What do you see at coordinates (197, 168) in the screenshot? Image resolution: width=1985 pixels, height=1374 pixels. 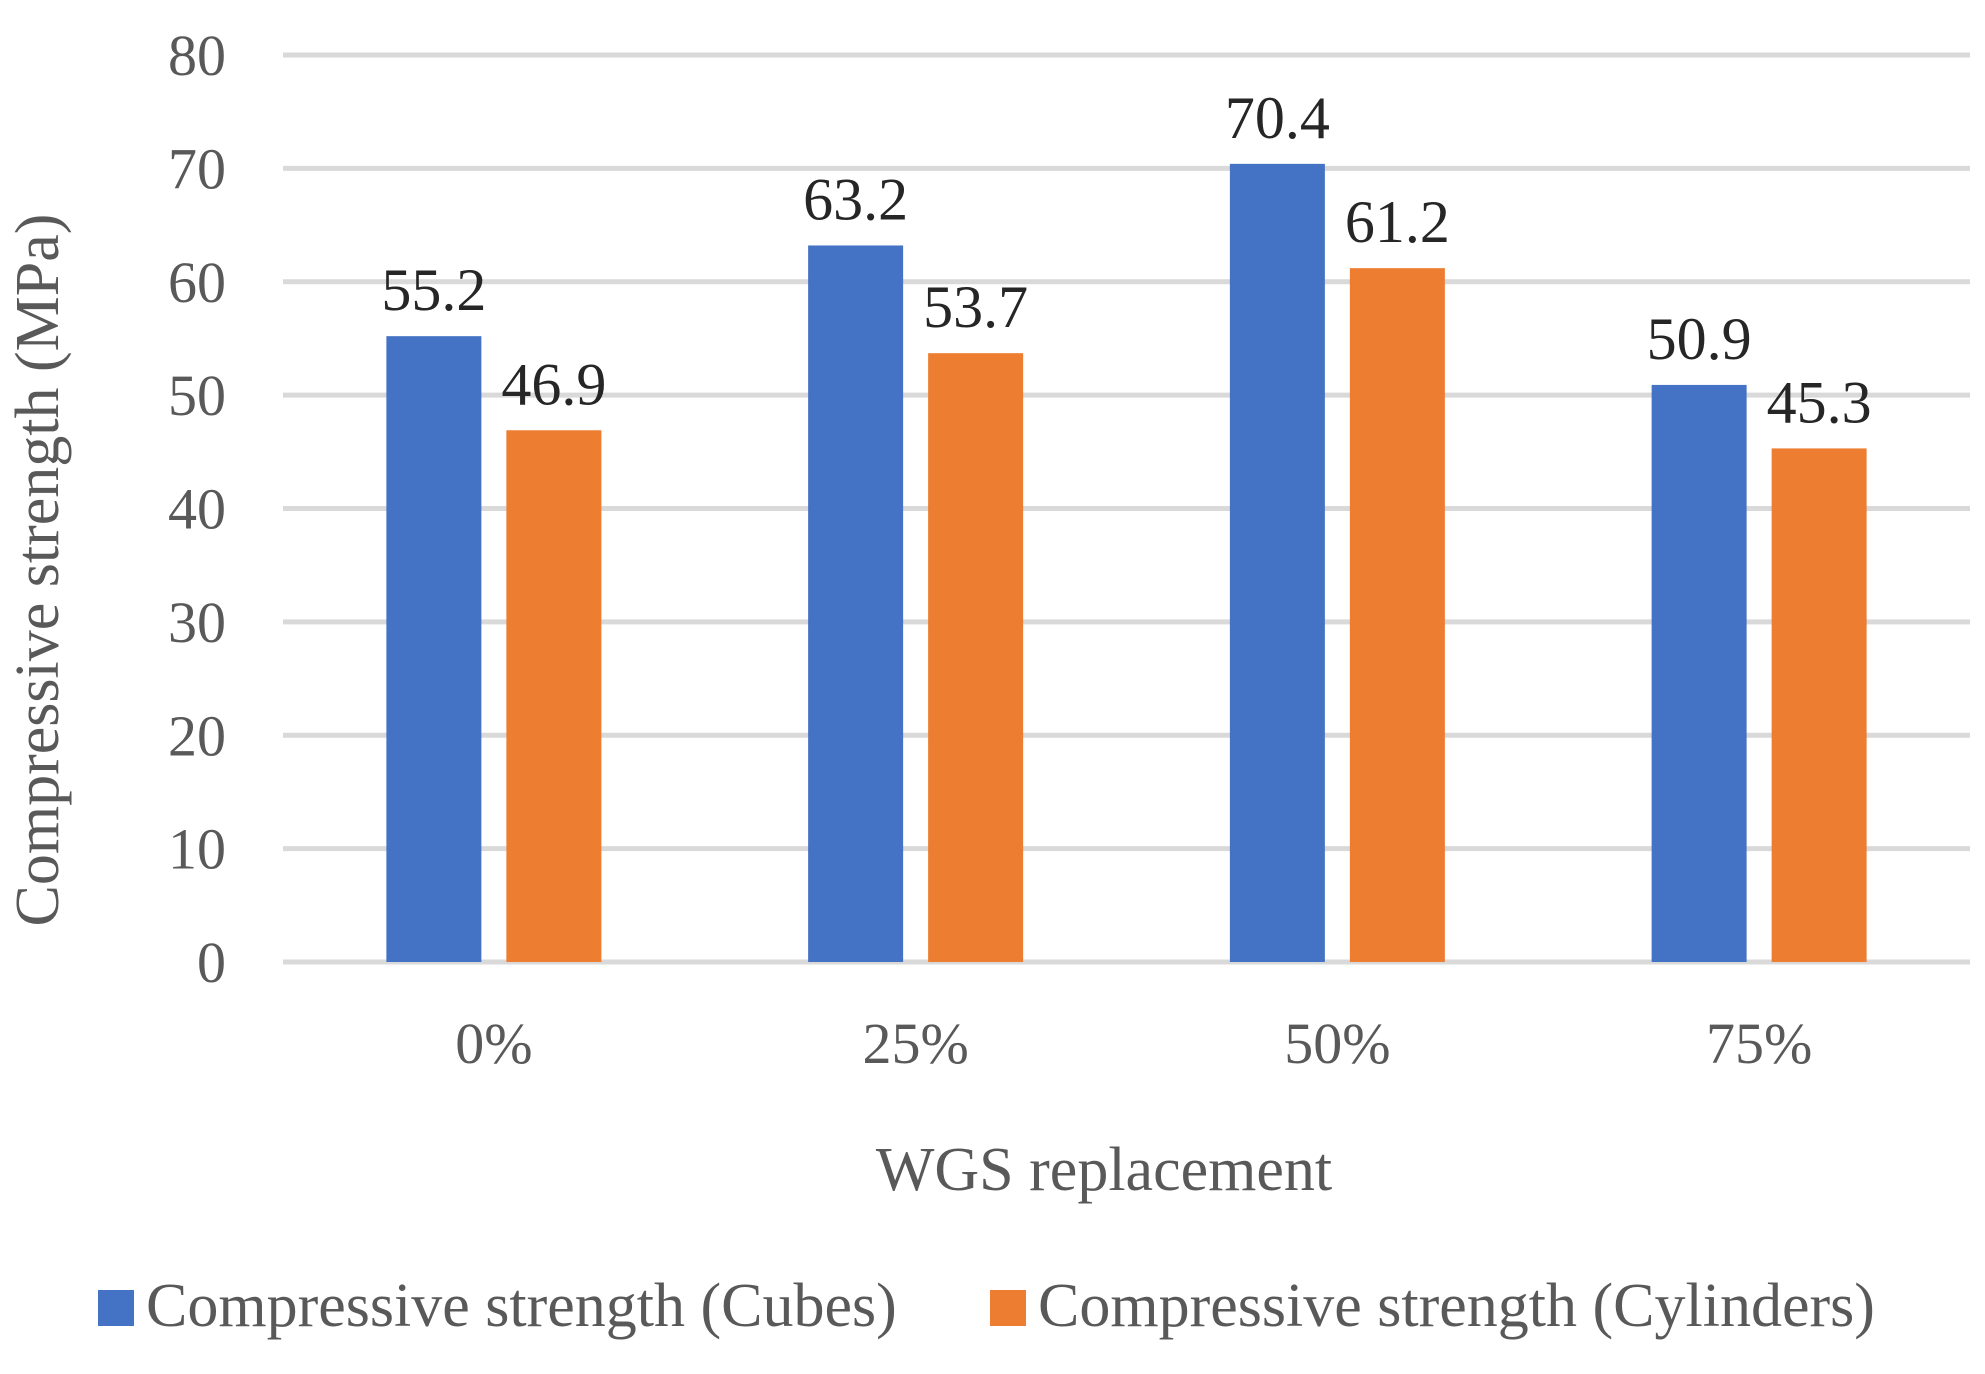 I see `y-tick-label: 70` at bounding box center [197, 168].